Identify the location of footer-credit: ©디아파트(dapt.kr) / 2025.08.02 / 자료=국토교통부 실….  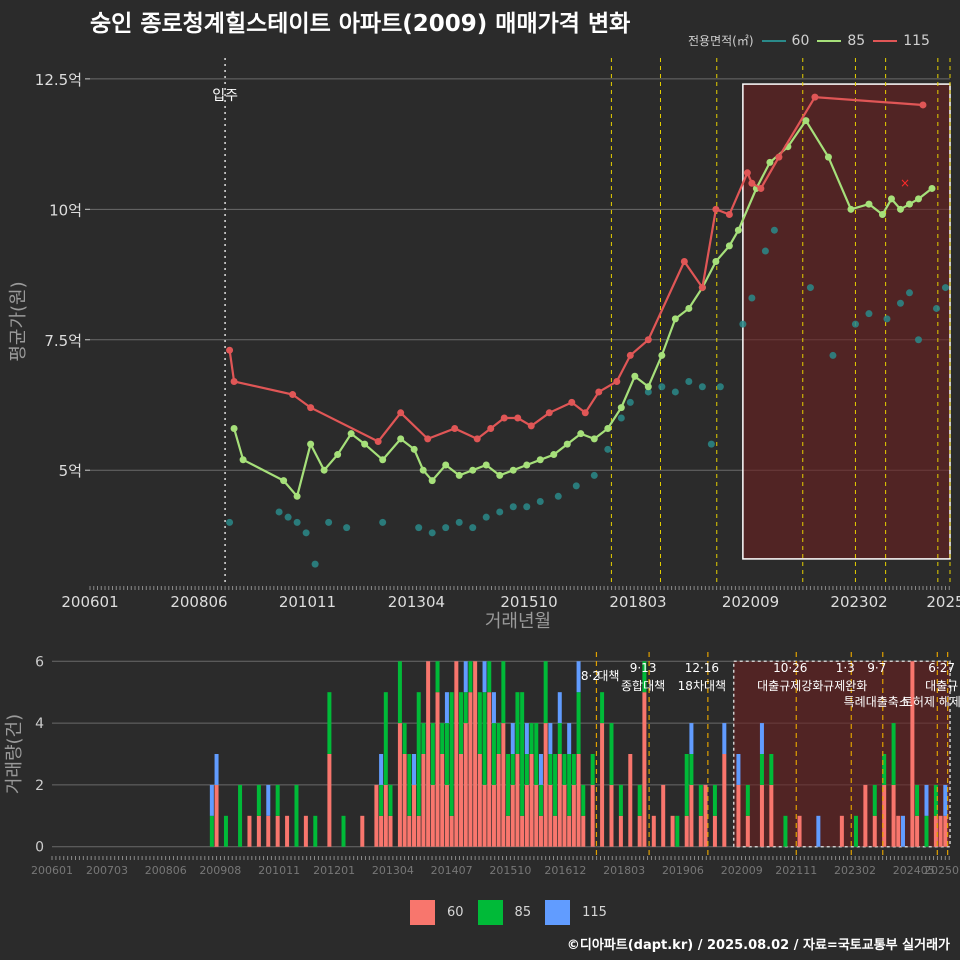
(758, 945).